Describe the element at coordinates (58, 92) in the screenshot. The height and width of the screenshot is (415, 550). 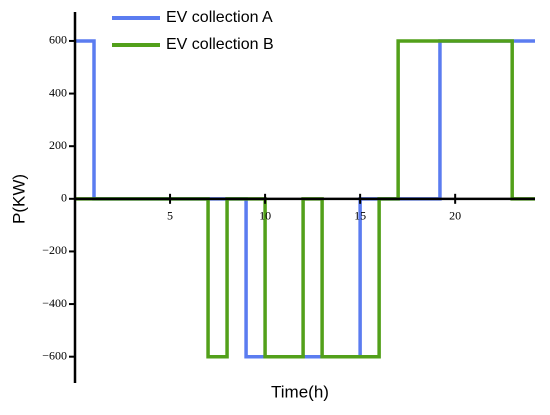
I see `y-tick-label: 400` at that location.